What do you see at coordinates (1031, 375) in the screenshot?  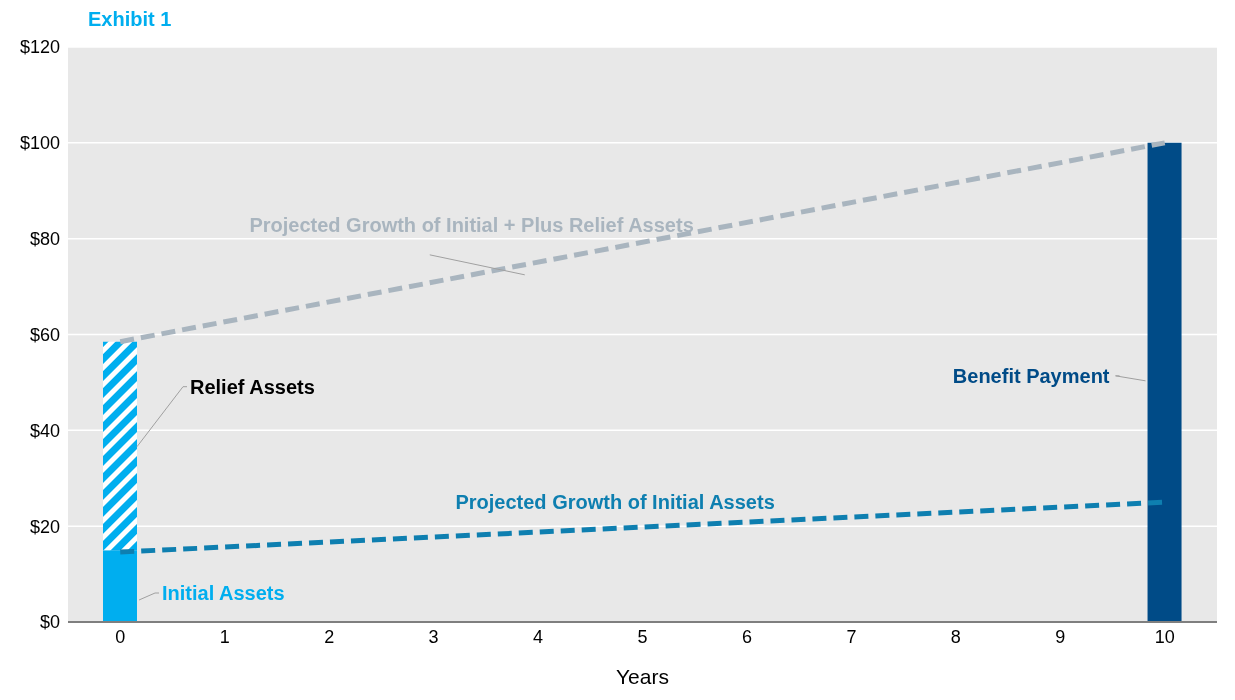 I see `series-label: Benefit Payment` at bounding box center [1031, 375].